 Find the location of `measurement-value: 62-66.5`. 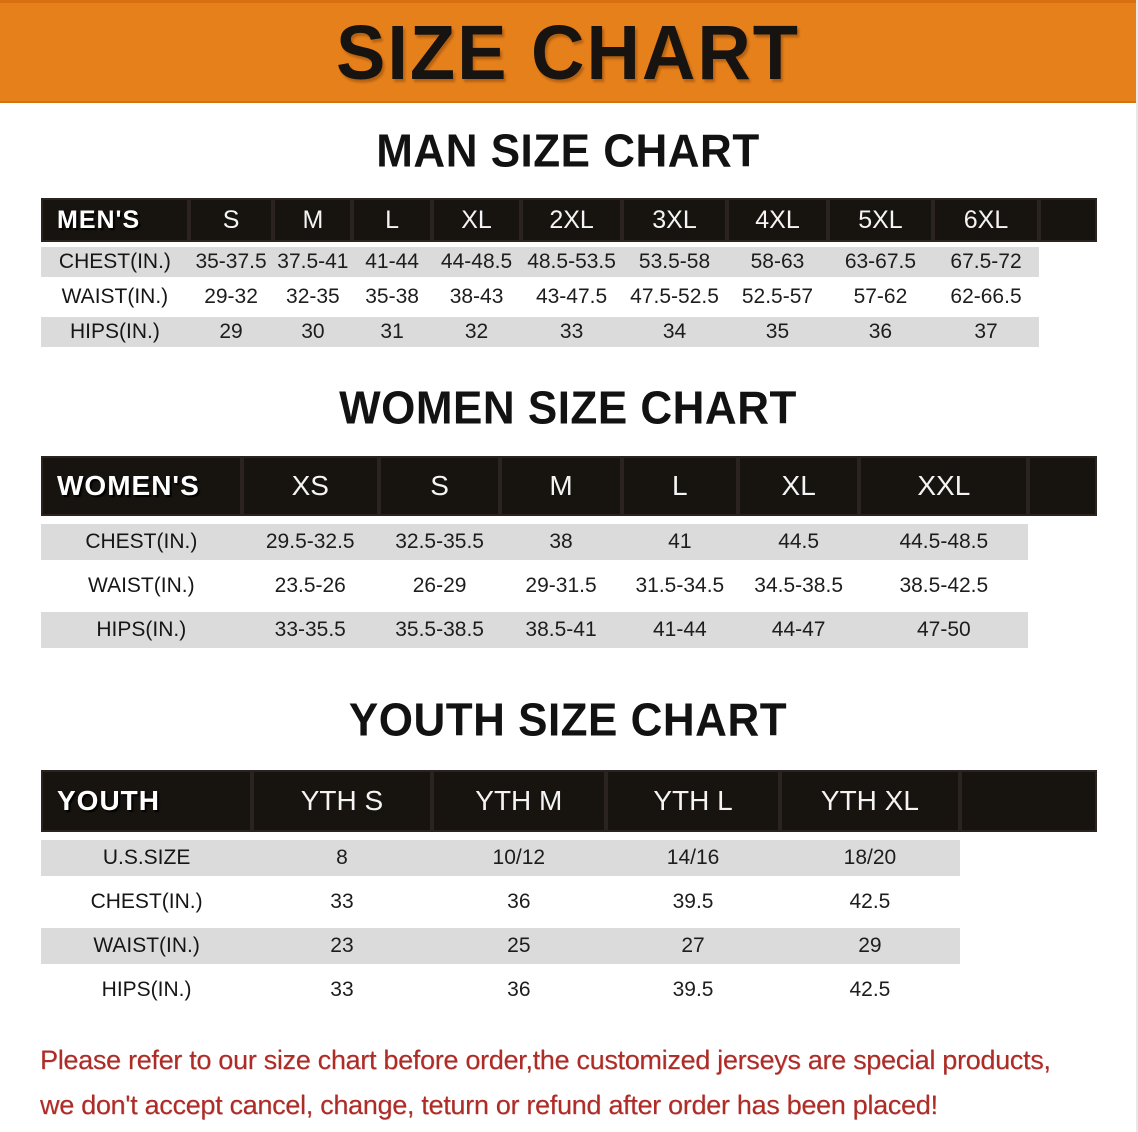

measurement-value: 62-66.5 is located at coordinates (986, 297).